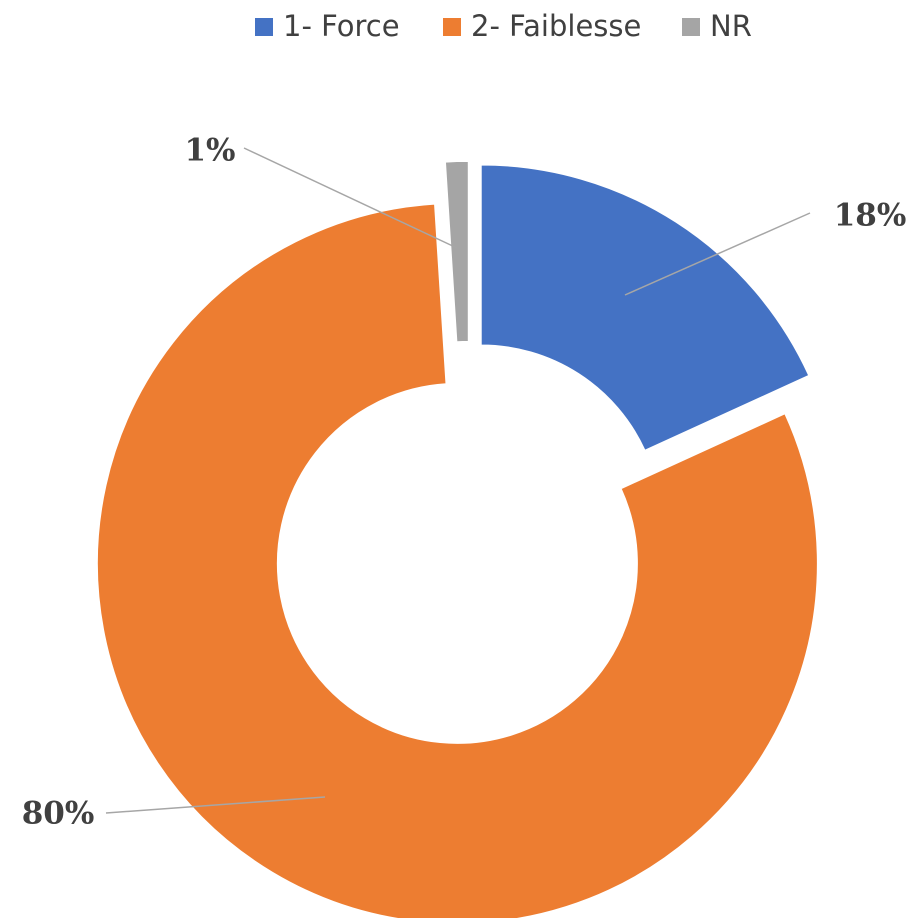 Image resolution: width=913 pixels, height=918 pixels. Describe the element at coordinates (556, 26) in the screenshot. I see `legend-label: 2- Faiblesse` at that location.